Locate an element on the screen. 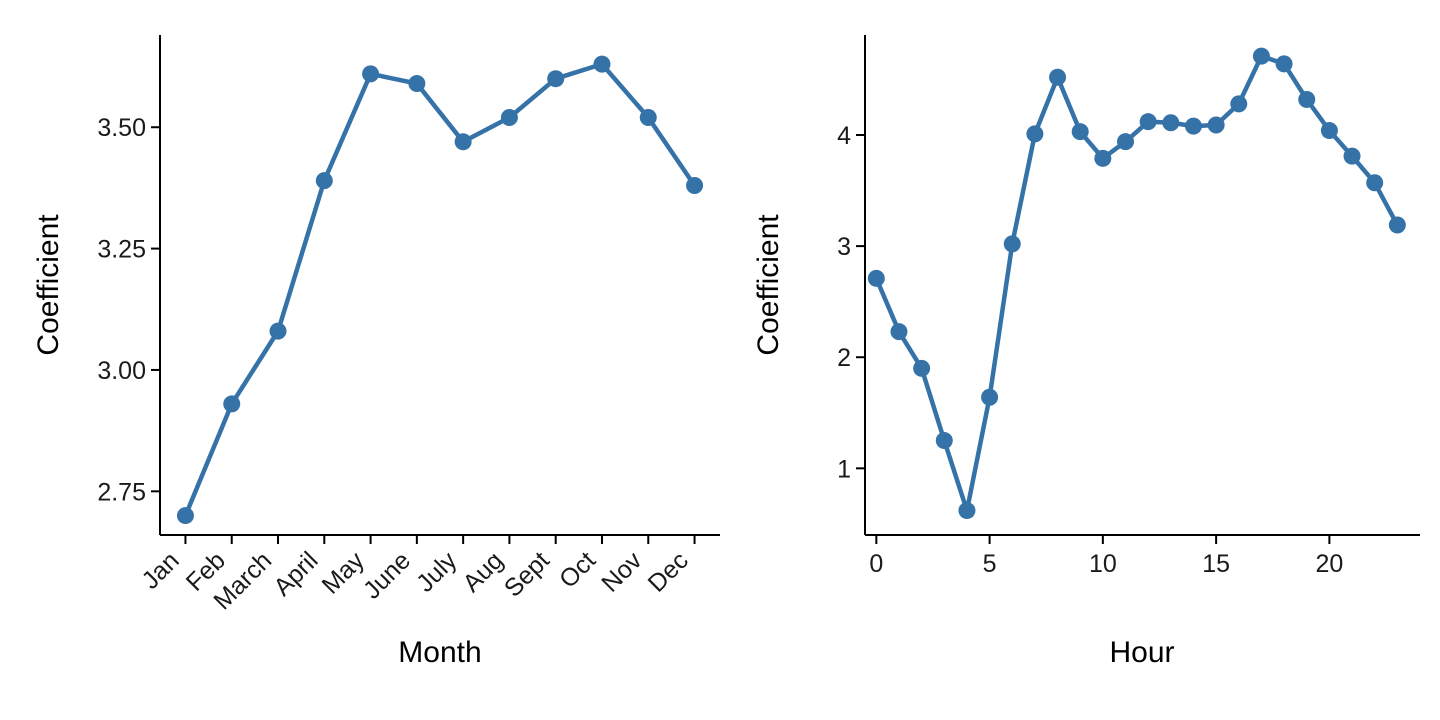 The image size is (1440, 720). y-tick-label: 3 is located at coordinates (844, 247).